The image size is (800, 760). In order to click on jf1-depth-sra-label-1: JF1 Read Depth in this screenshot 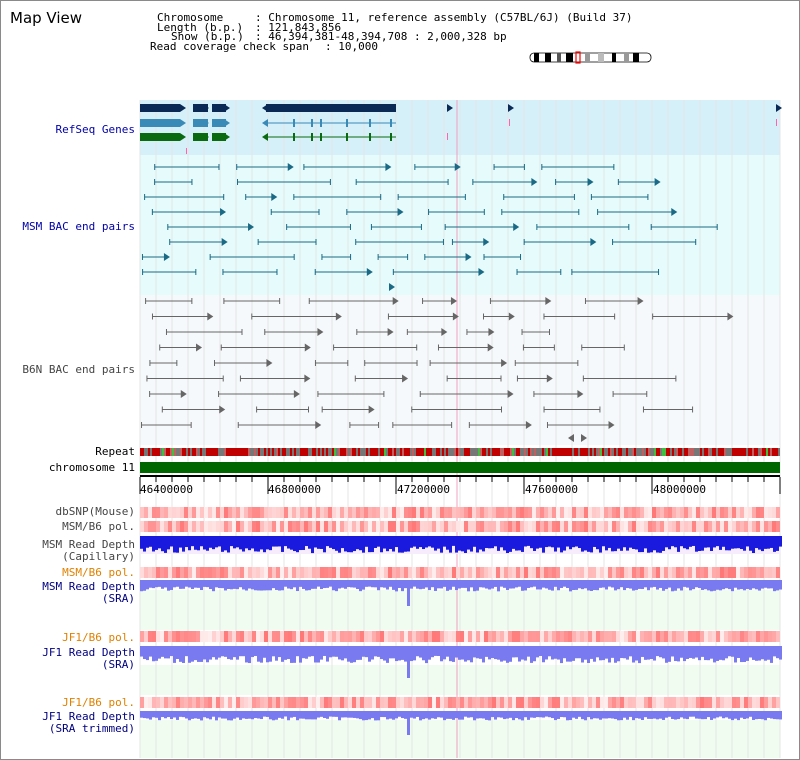, I will do `click(88, 652)`.